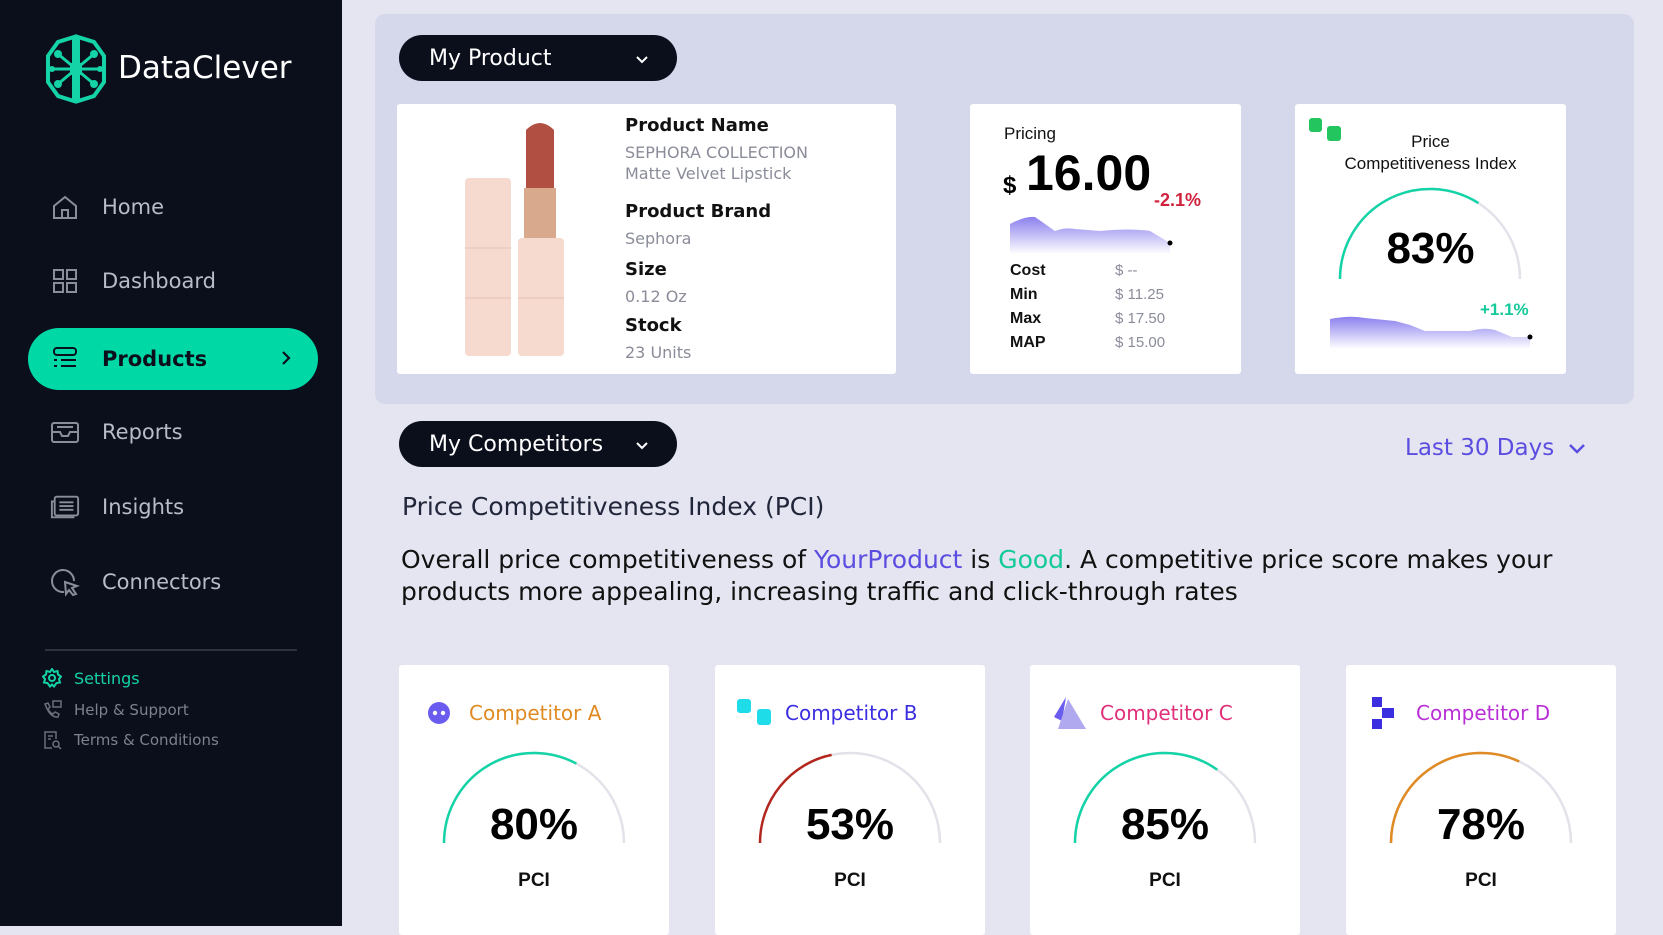  What do you see at coordinates (1165, 824) in the screenshot?
I see `competitor-pci-value: 85%` at bounding box center [1165, 824].